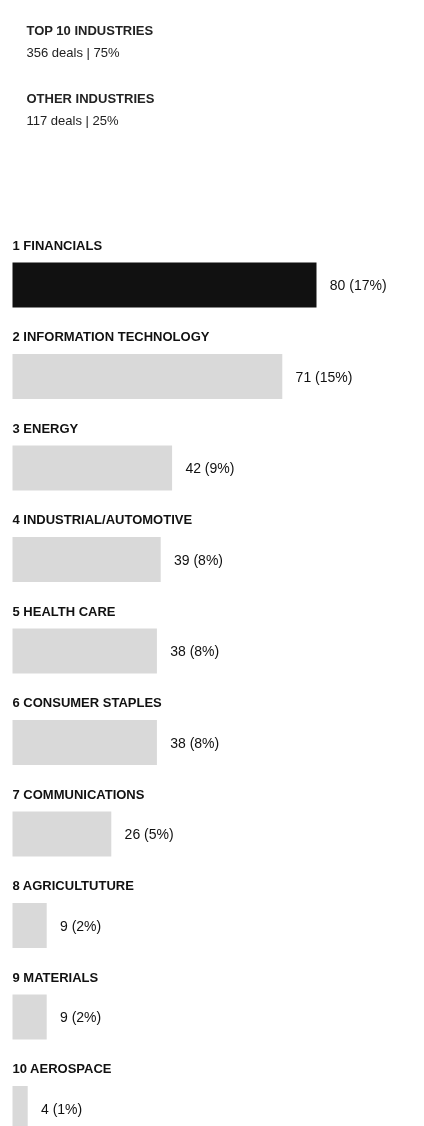 This screenshot has width=424, height=1126. I want to click on y-tick-label: 8 AGRICULTUTURE, so click(73, 885).